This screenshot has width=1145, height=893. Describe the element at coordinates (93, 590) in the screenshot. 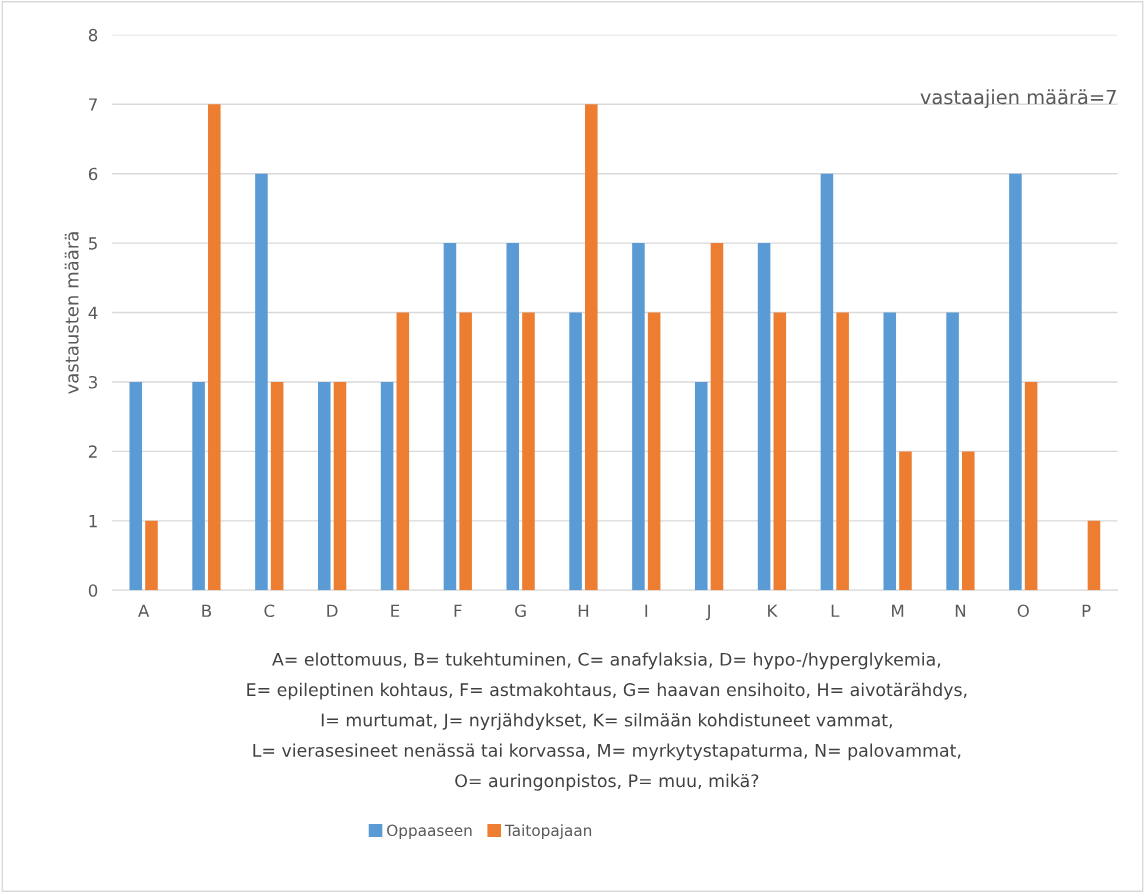

I see `y-tick-label: 0` at that location.